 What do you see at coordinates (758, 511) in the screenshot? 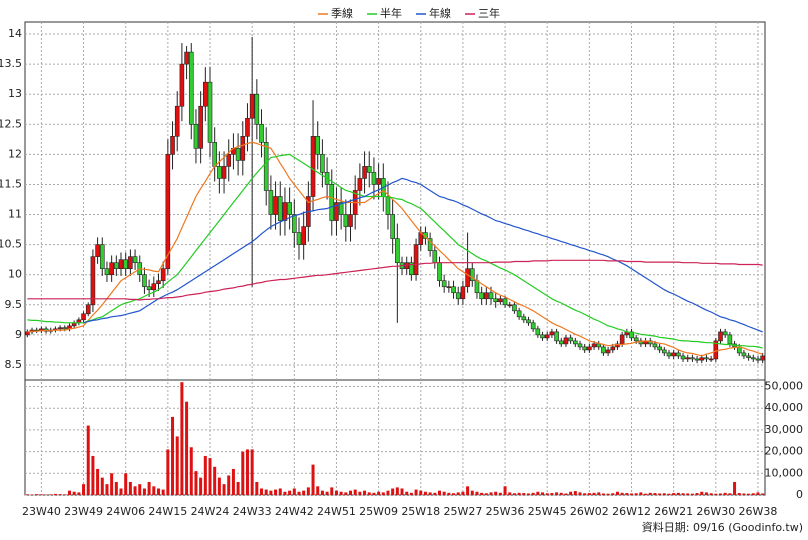
I see `x-tick-label: 26W38` at bounding box center [758, 511].